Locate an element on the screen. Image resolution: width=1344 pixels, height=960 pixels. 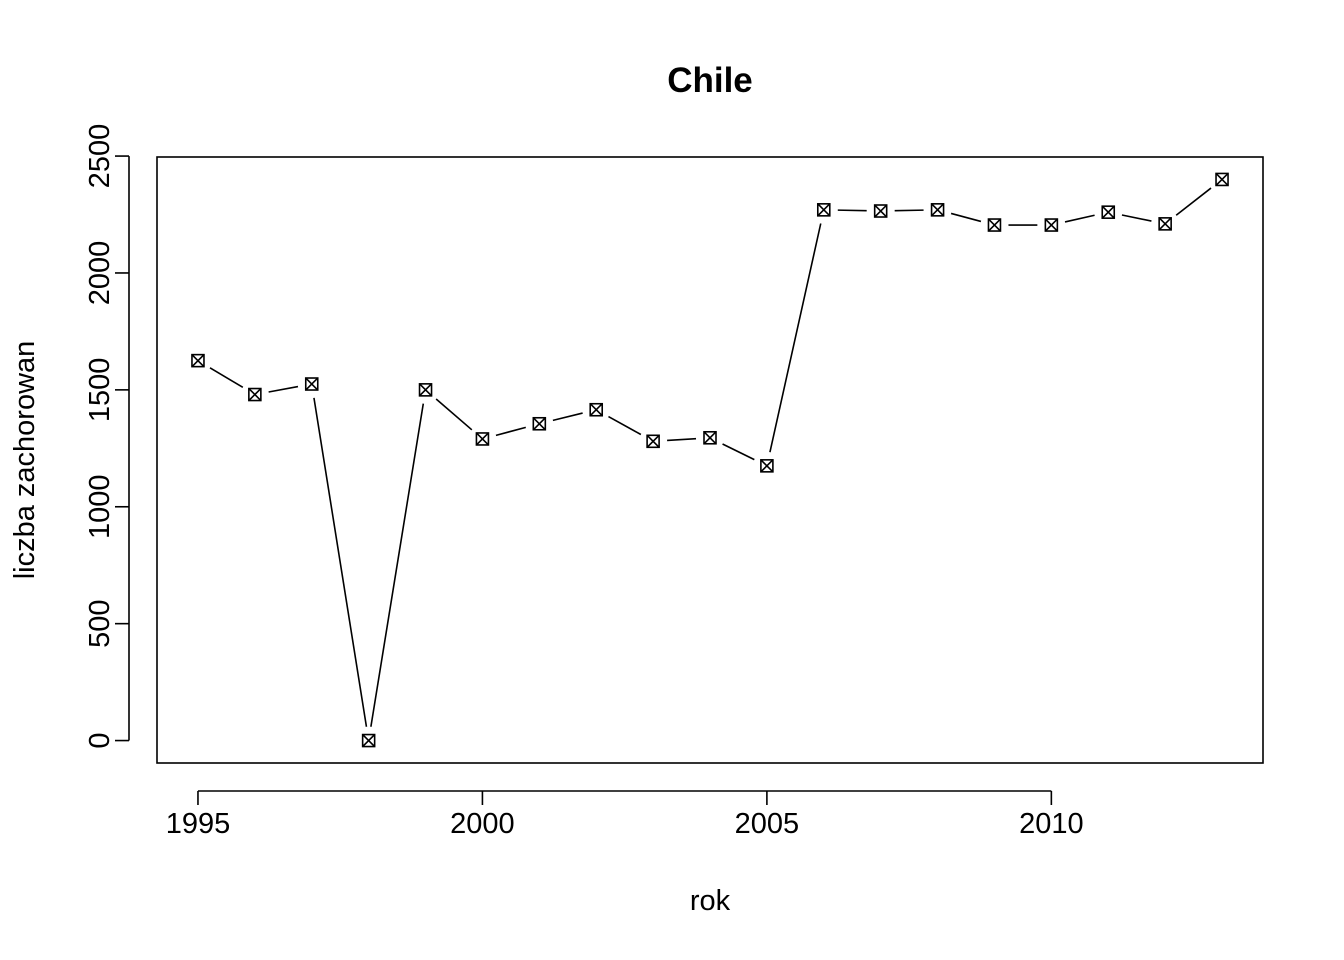
data-point-1996 is located at coordinates (255, 394).